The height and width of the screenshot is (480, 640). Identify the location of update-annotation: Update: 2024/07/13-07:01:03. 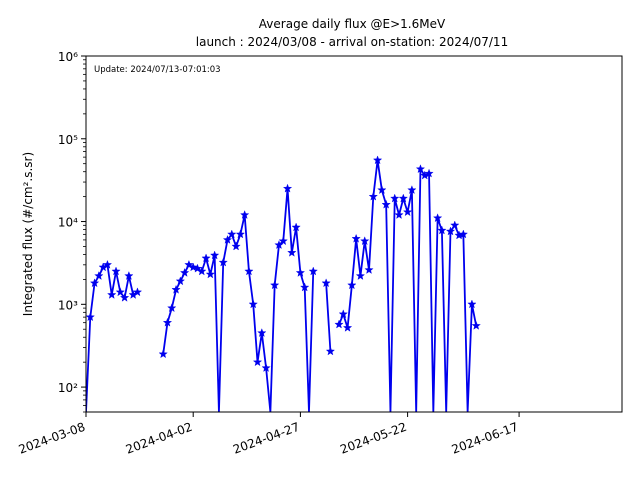
(157, 70).